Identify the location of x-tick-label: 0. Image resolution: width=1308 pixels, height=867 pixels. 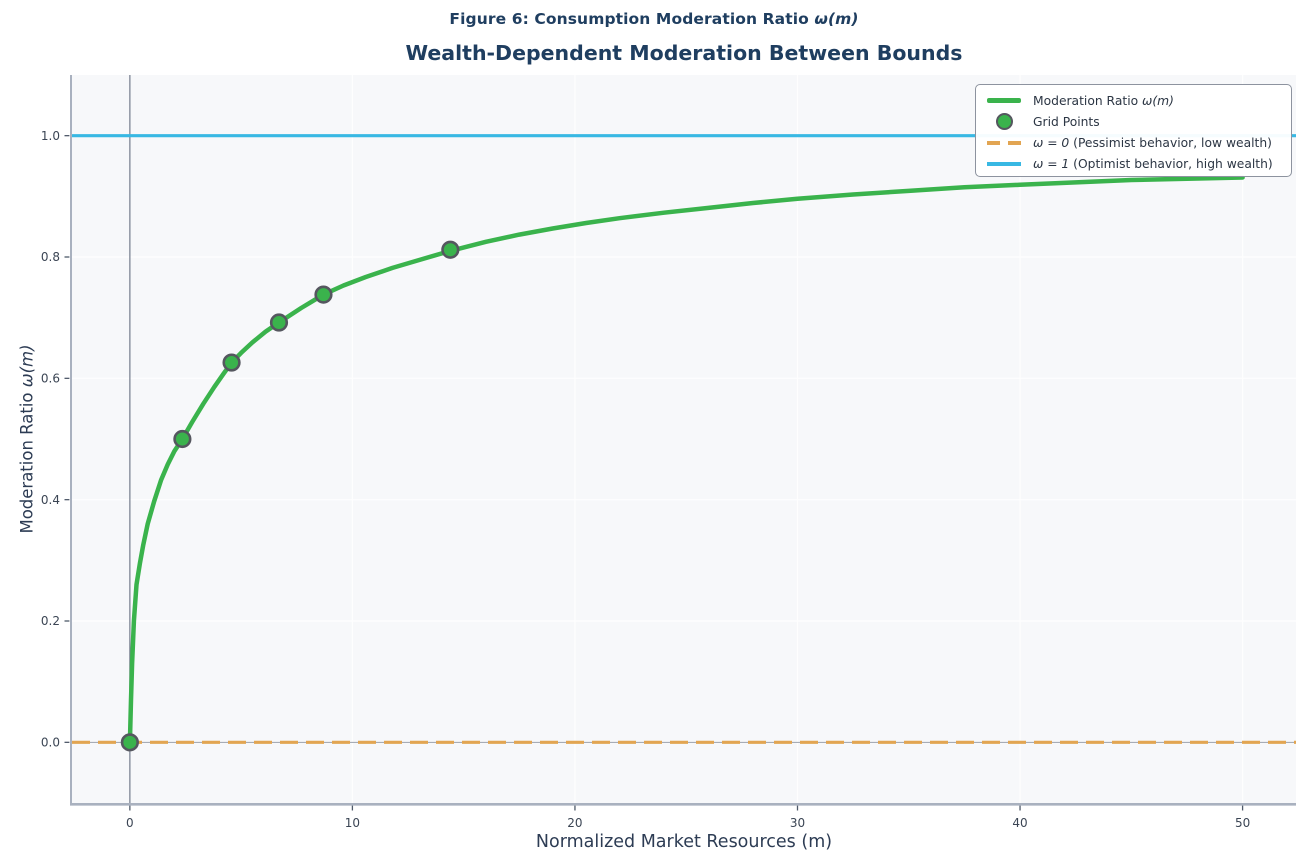
(130, 823).